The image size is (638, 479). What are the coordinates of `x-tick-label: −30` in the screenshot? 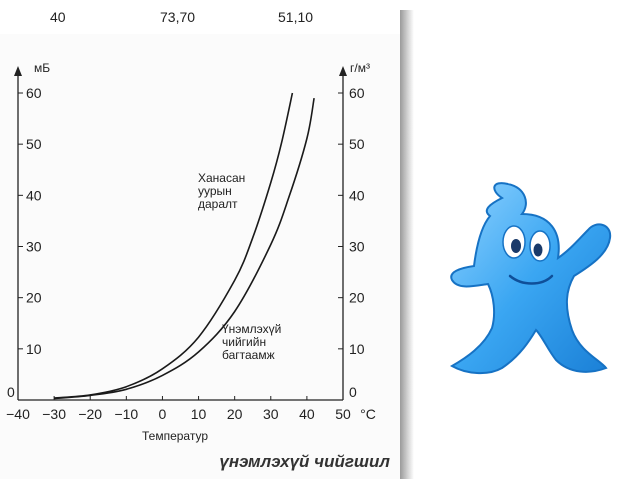 It's located at (54, 414).